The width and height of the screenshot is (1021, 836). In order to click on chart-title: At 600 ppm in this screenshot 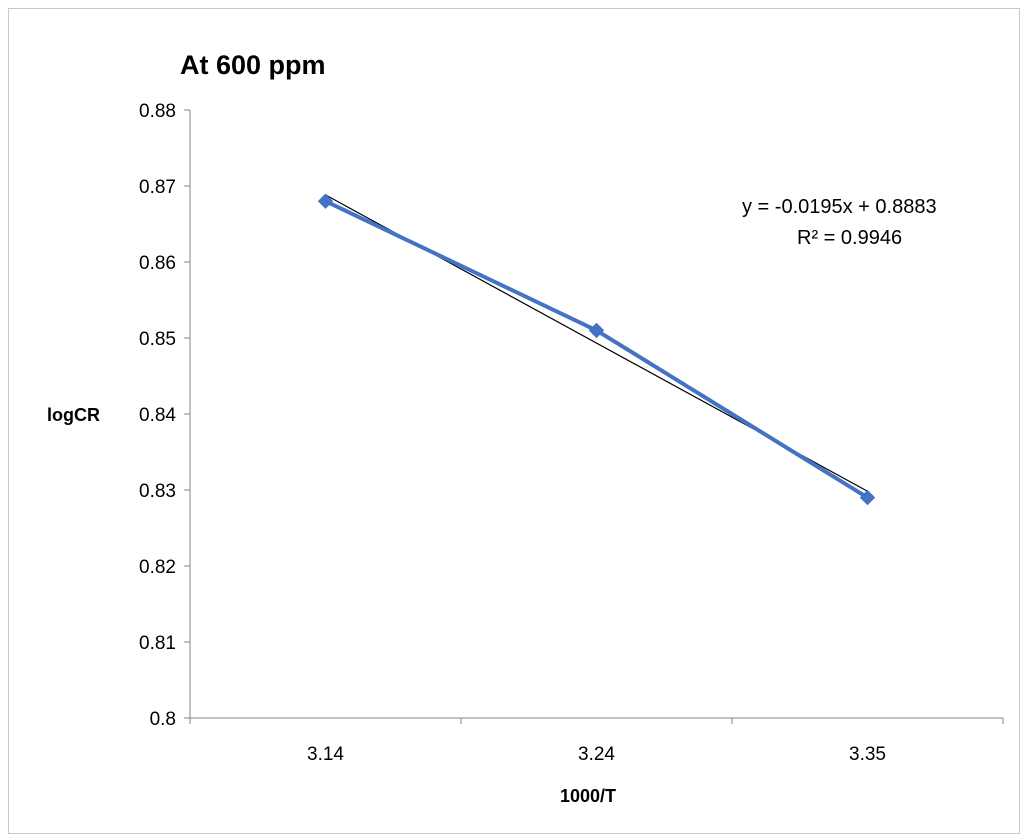, I will do `click(253, 65)`.